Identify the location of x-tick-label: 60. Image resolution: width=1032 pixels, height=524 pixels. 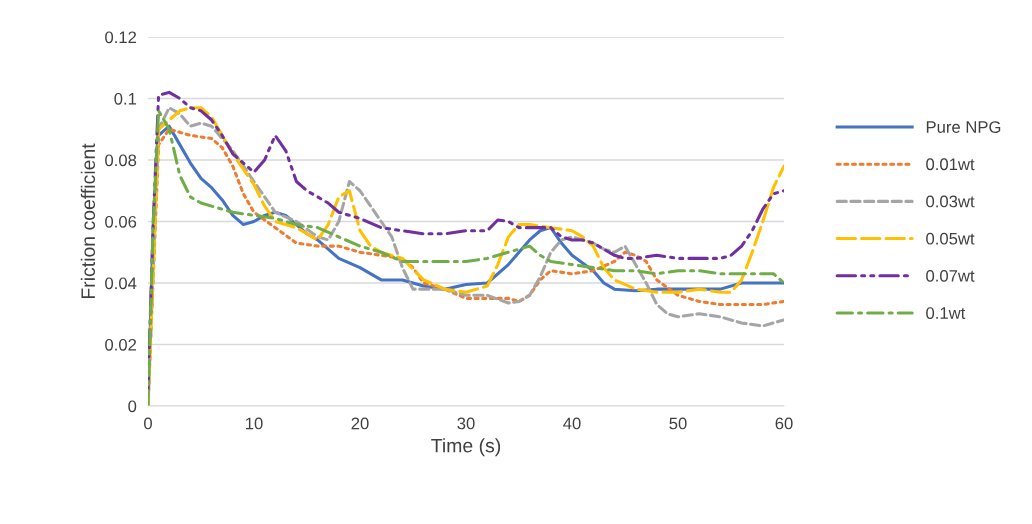
(784, 423).